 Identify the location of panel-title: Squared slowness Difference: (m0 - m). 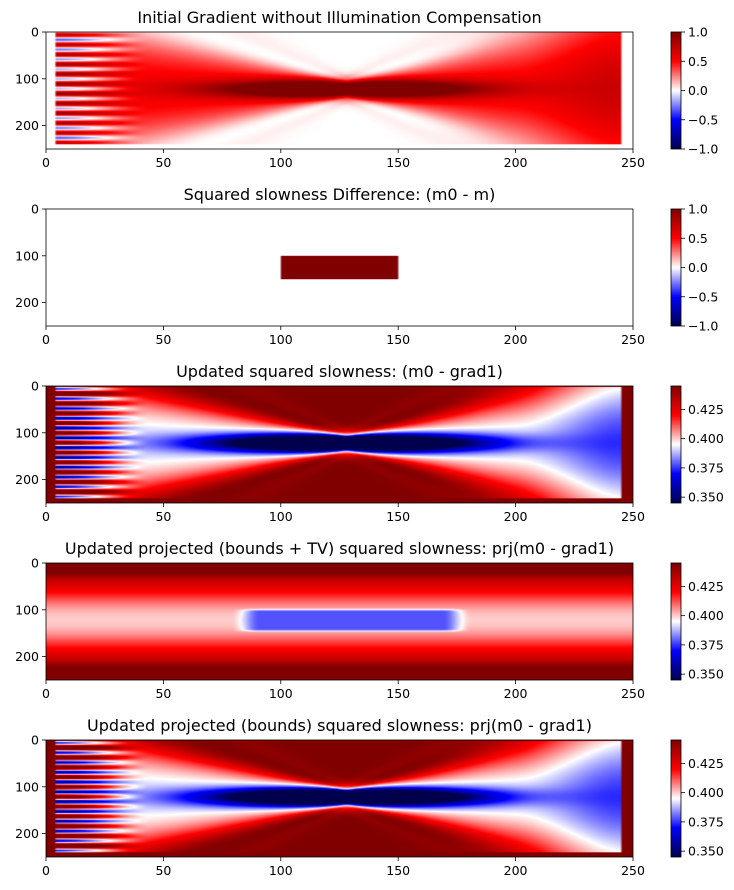
(340, 194).